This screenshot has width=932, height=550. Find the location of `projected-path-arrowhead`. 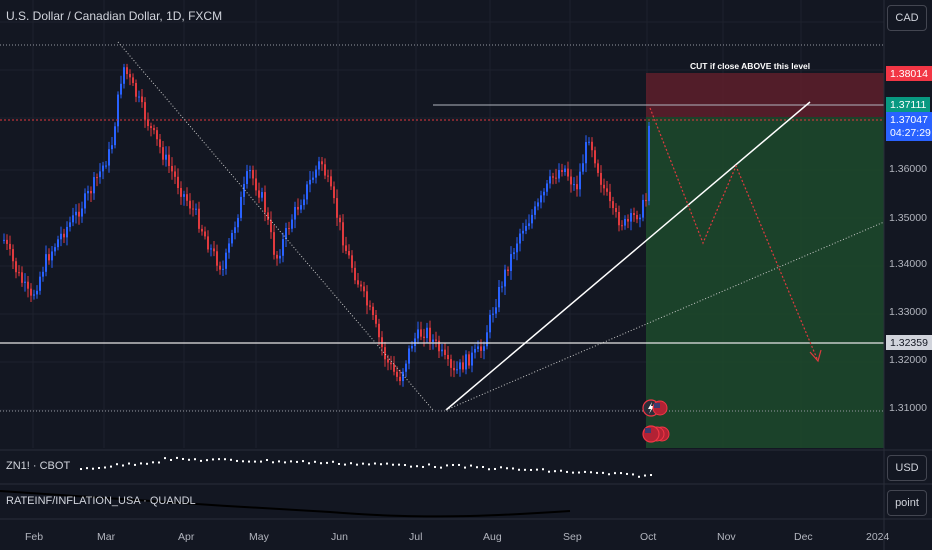

projected-path-arrowhead is located at coordinates (815, 356).